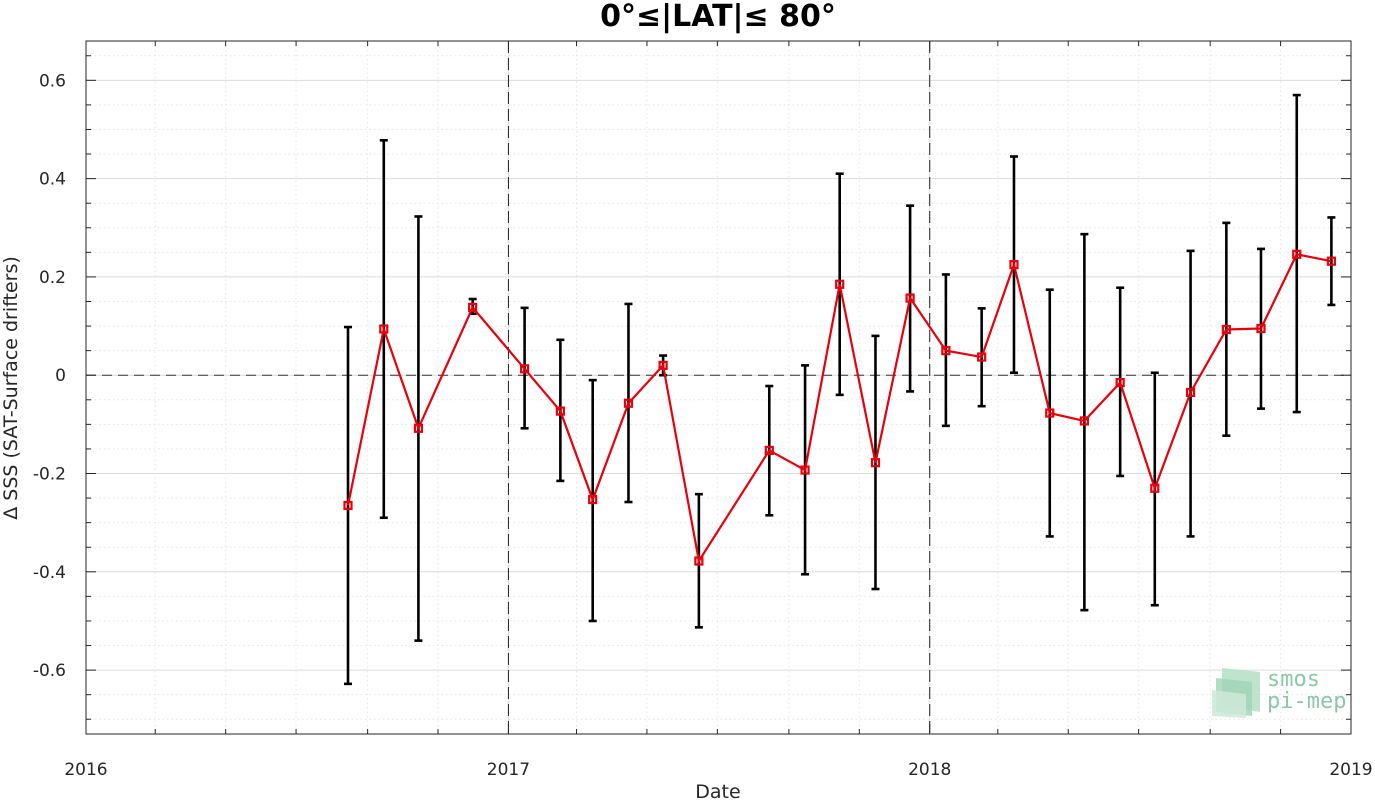 This screenshot has width=1375, height=801. Describe the element at coordinates (49, 376) in the screenshot. I see `y-tick-labels: -0.6 -0.4 -0.2 0 0.2 0.4 0.6` at that location.